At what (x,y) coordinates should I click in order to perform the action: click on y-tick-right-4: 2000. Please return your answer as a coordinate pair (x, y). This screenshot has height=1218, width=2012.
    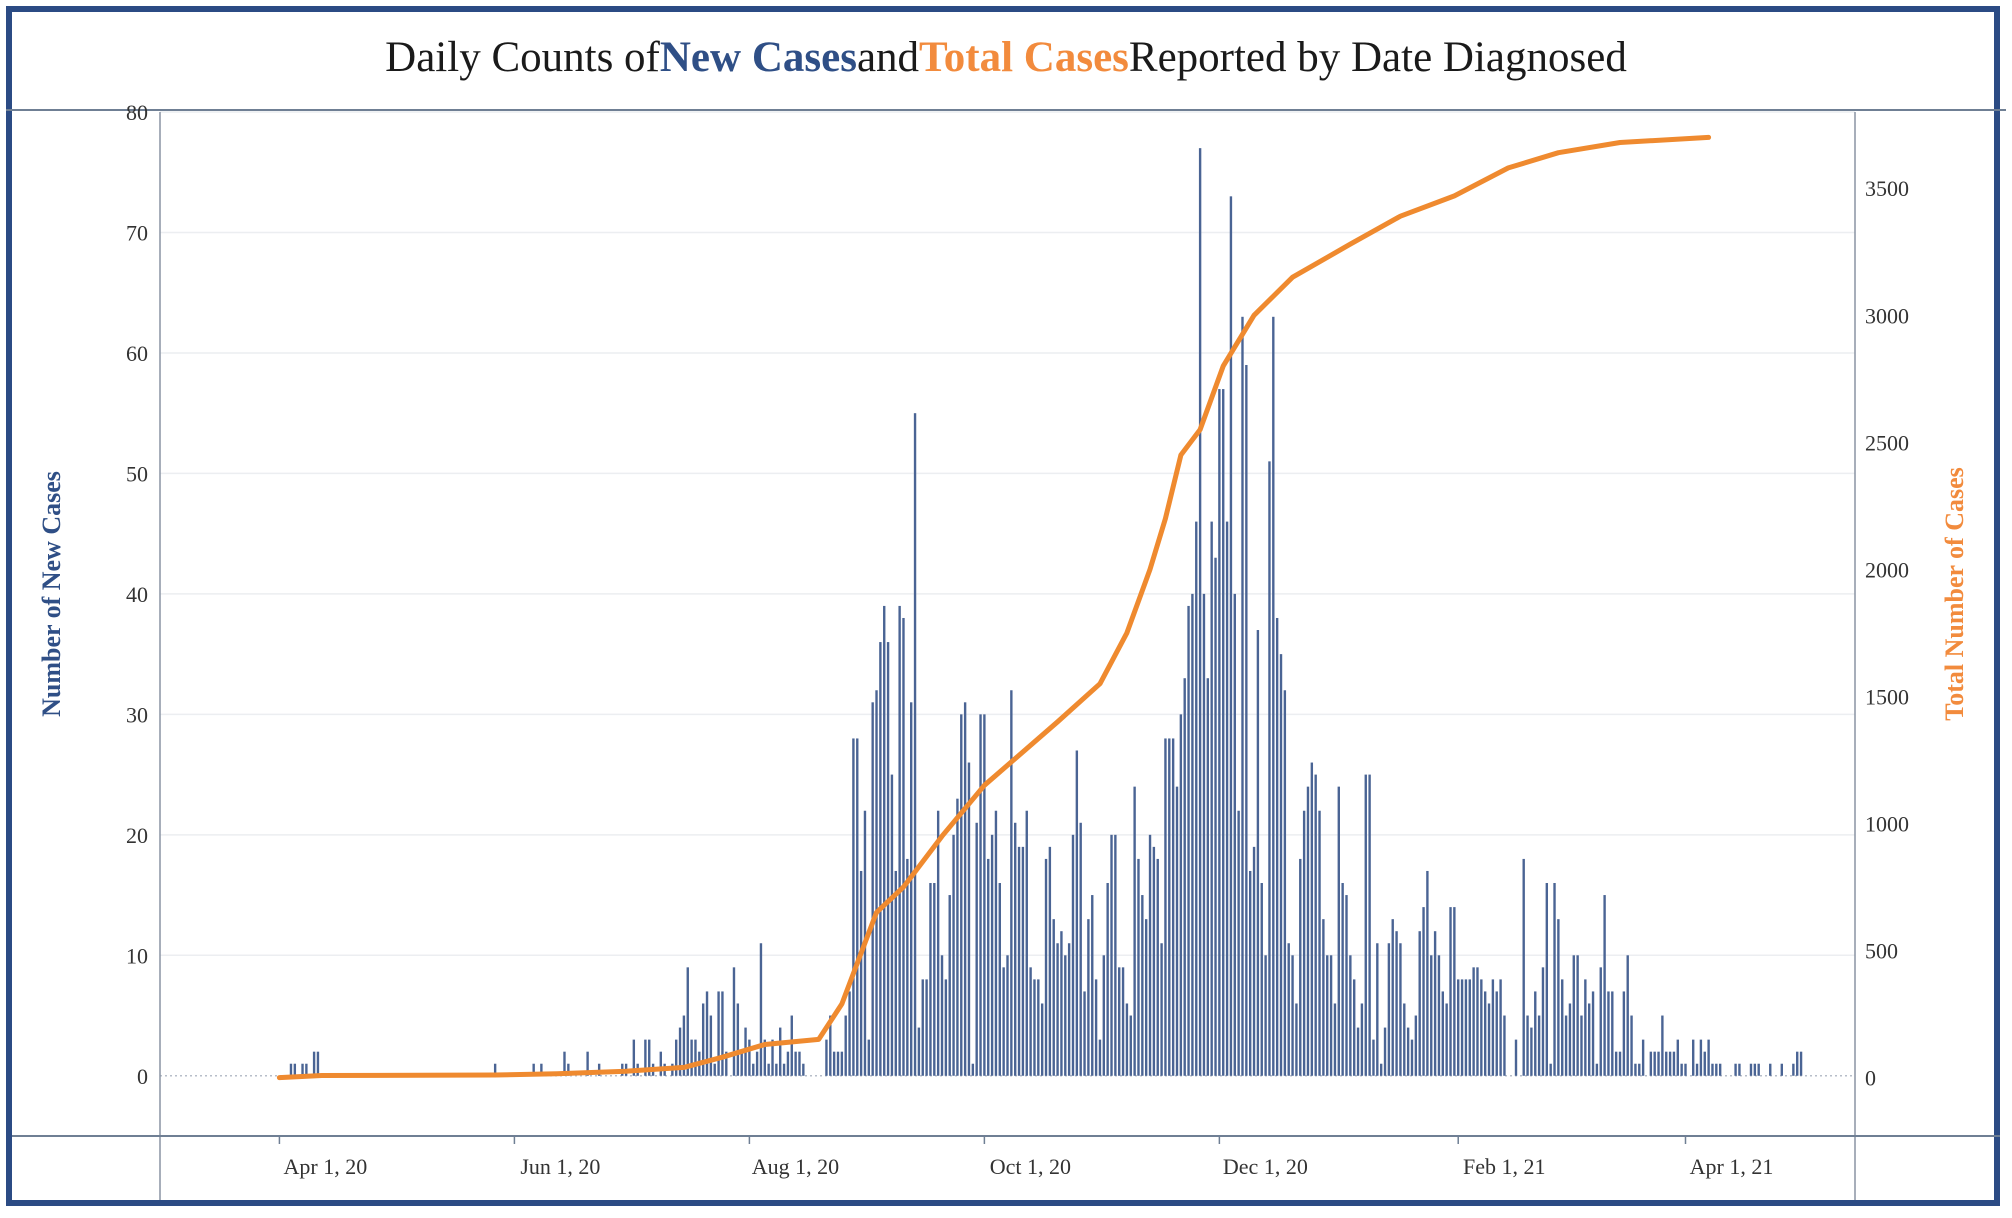
    Looking at the image, I should click on (1887, 569).